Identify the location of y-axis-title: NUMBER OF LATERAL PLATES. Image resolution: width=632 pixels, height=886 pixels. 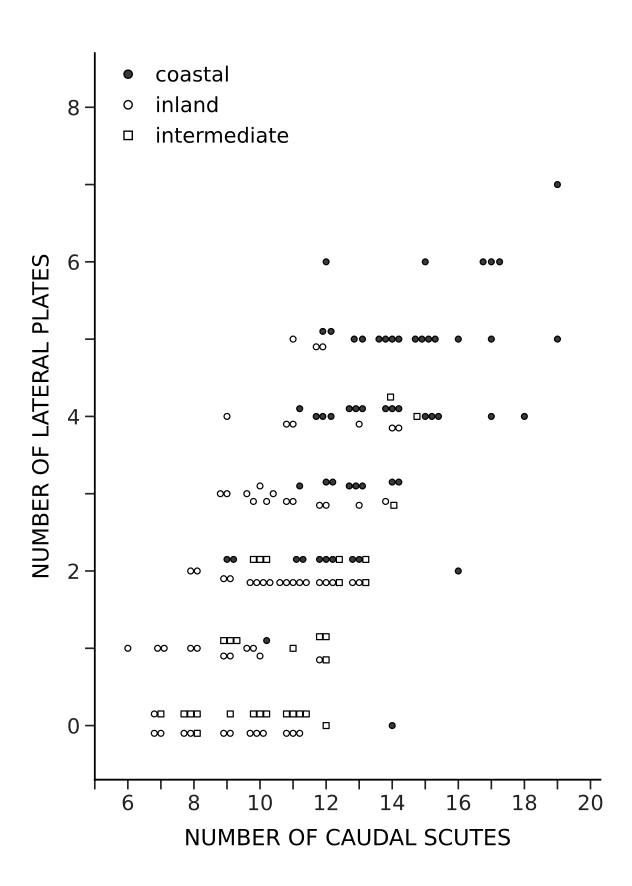
(40, 416).